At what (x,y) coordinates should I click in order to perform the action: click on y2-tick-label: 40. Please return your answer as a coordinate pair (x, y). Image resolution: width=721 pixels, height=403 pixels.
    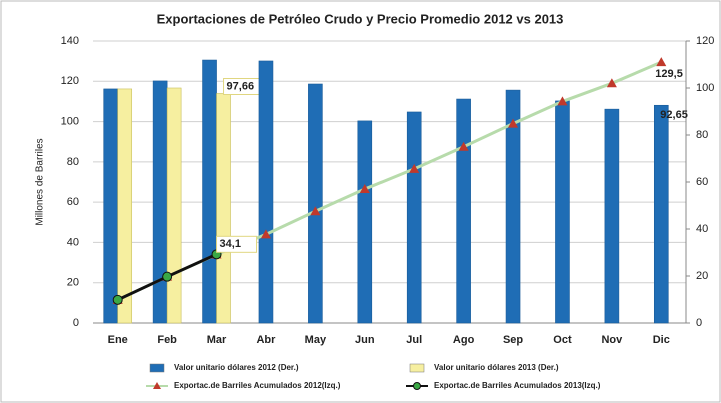
    Looking at the image, I should click on (702, 229).